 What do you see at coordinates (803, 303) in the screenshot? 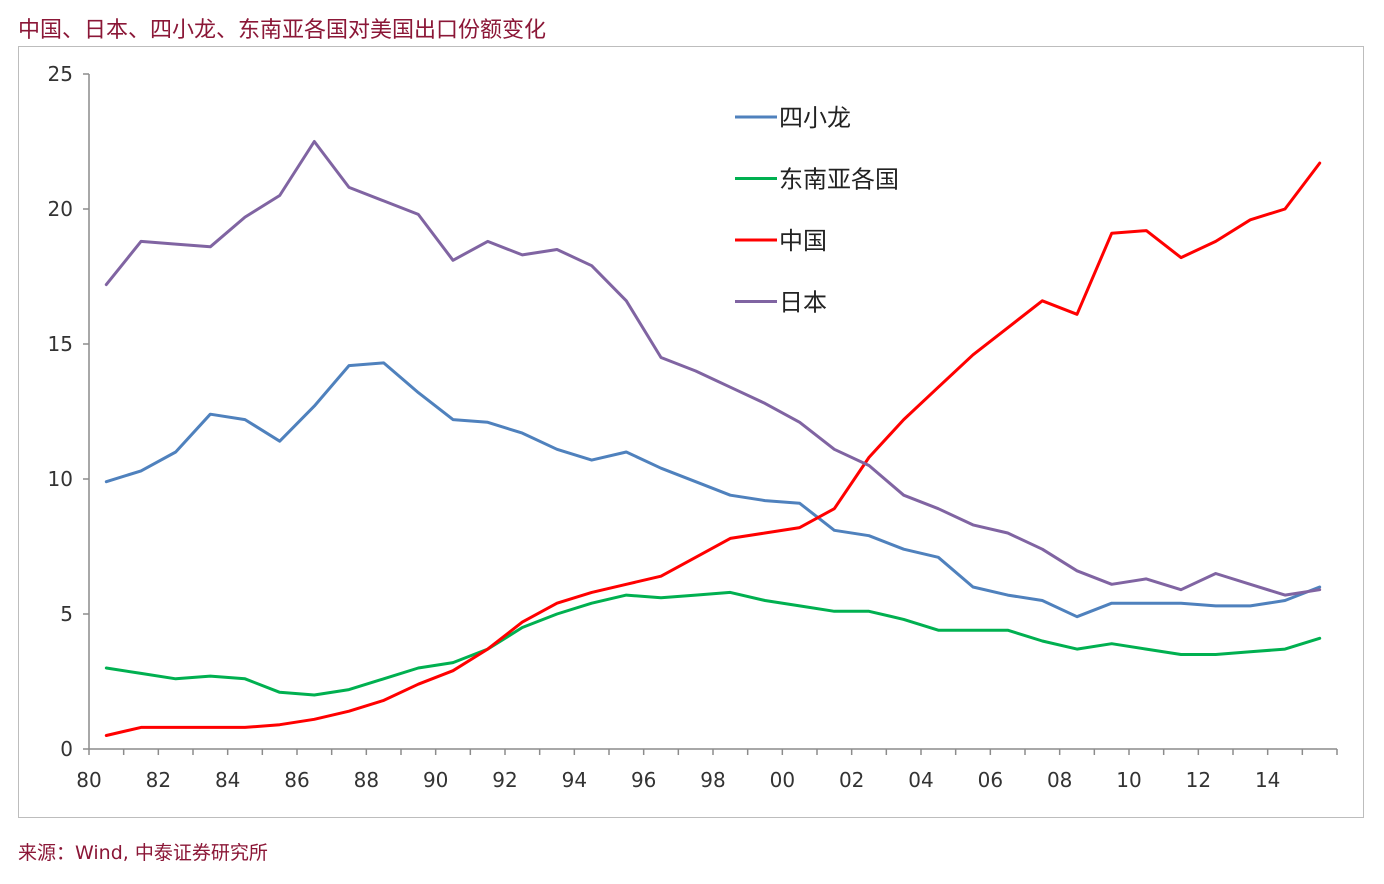
I see `legend-label: 日本` at bounding box center [803, 303].